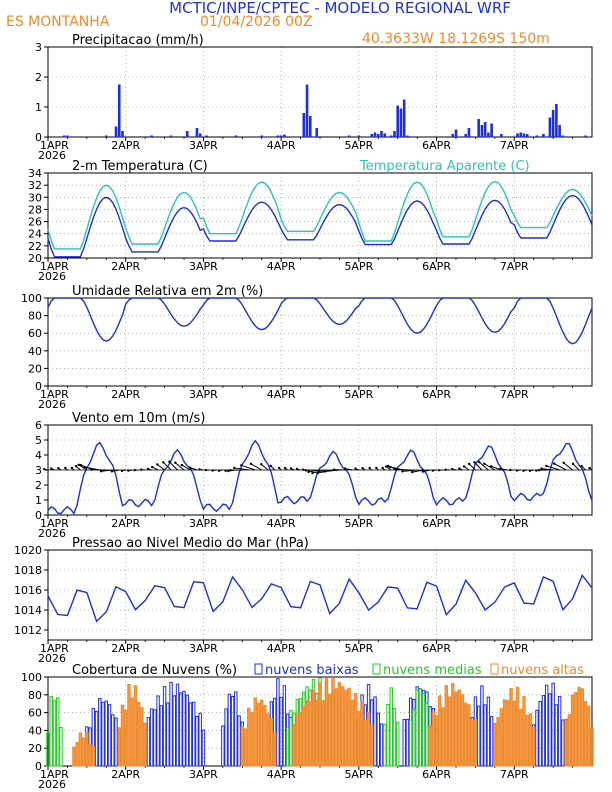  I want to click on y-tick-label: 0, so click(38, 515).